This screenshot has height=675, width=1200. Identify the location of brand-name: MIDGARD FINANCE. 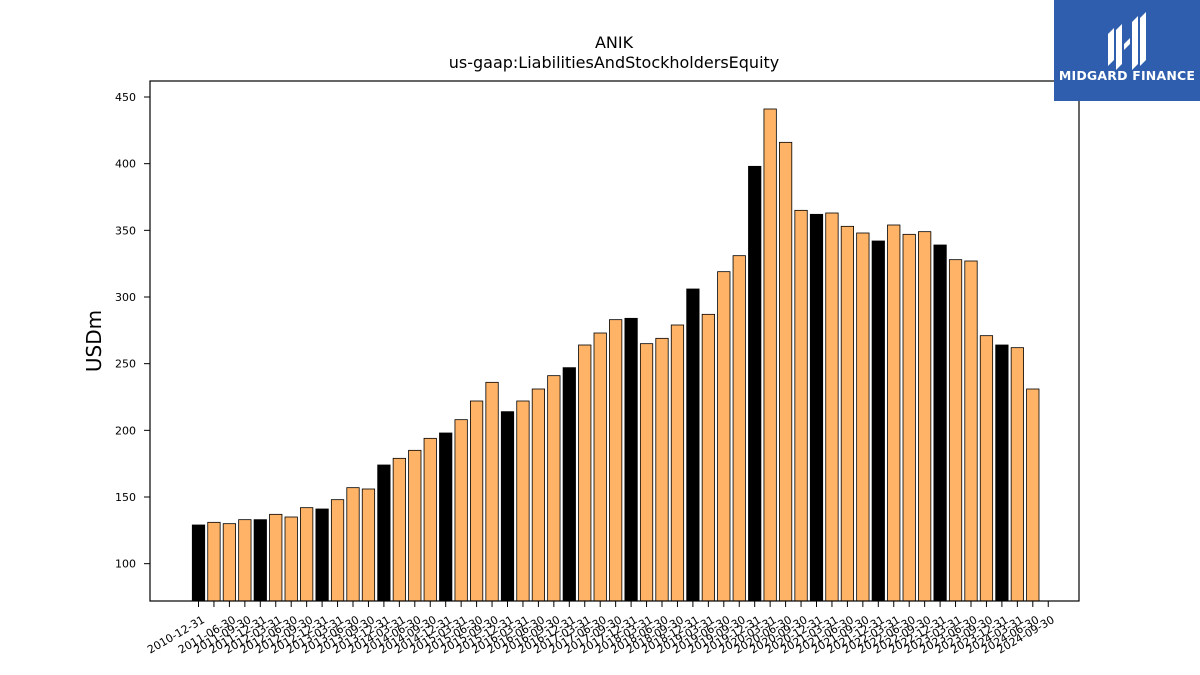
(1127, 75).